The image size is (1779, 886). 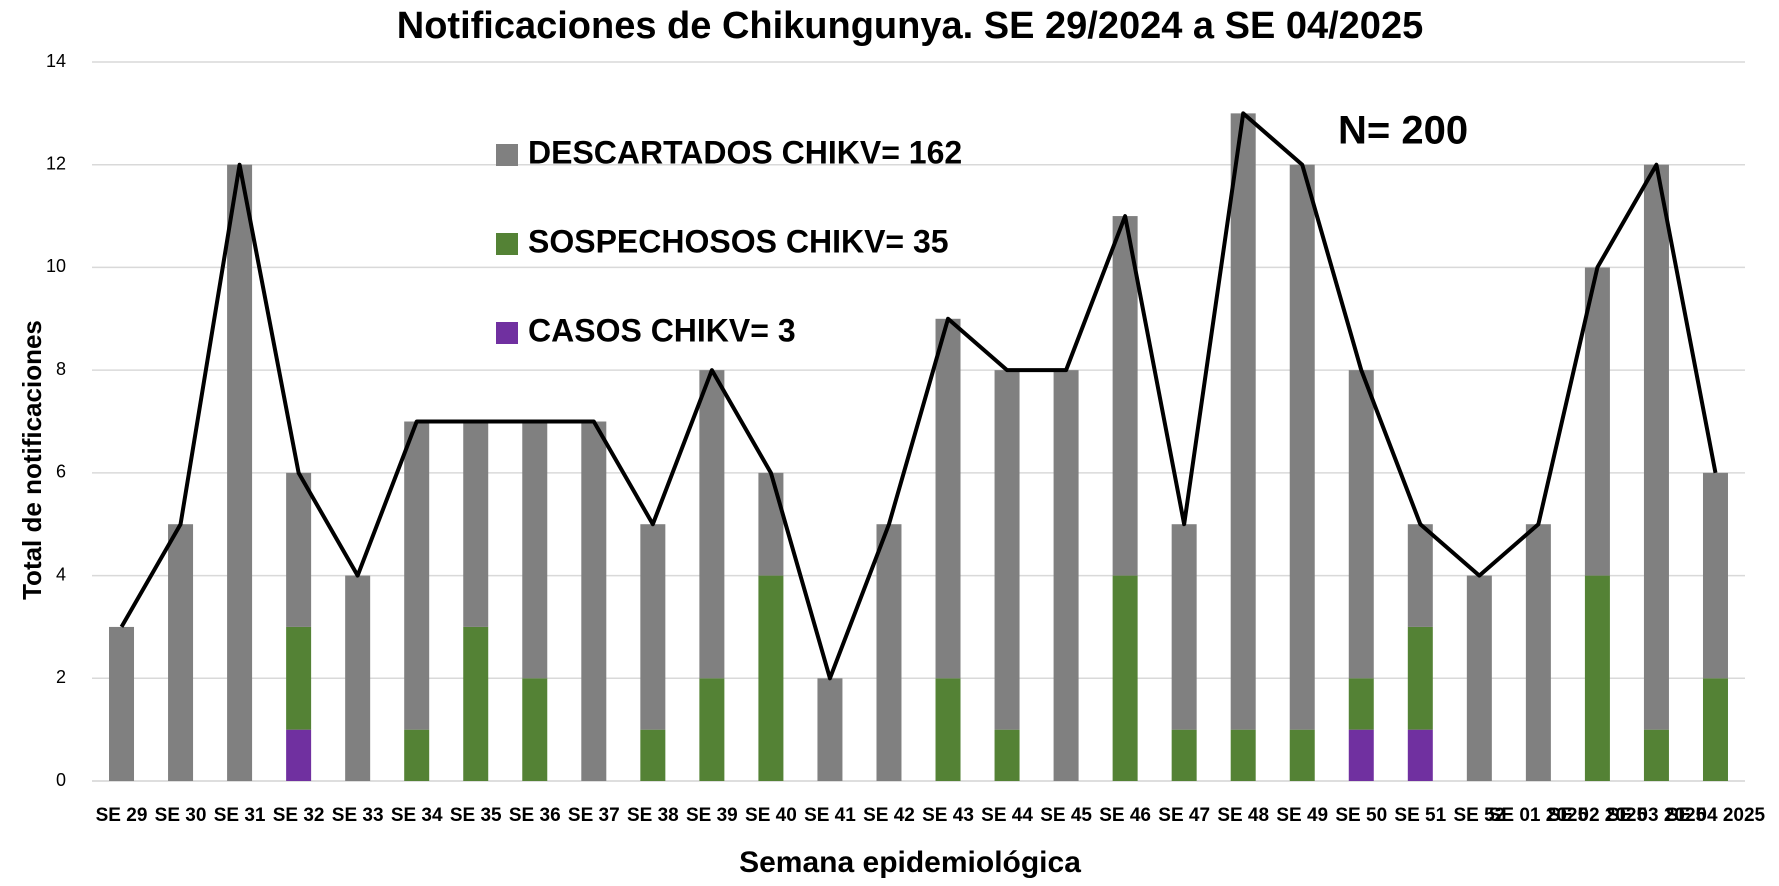 What do you see at coordinates (771, 815) in the screenshot?
I see `x-tick-label: SE 40` at bounding box center [771, 815].